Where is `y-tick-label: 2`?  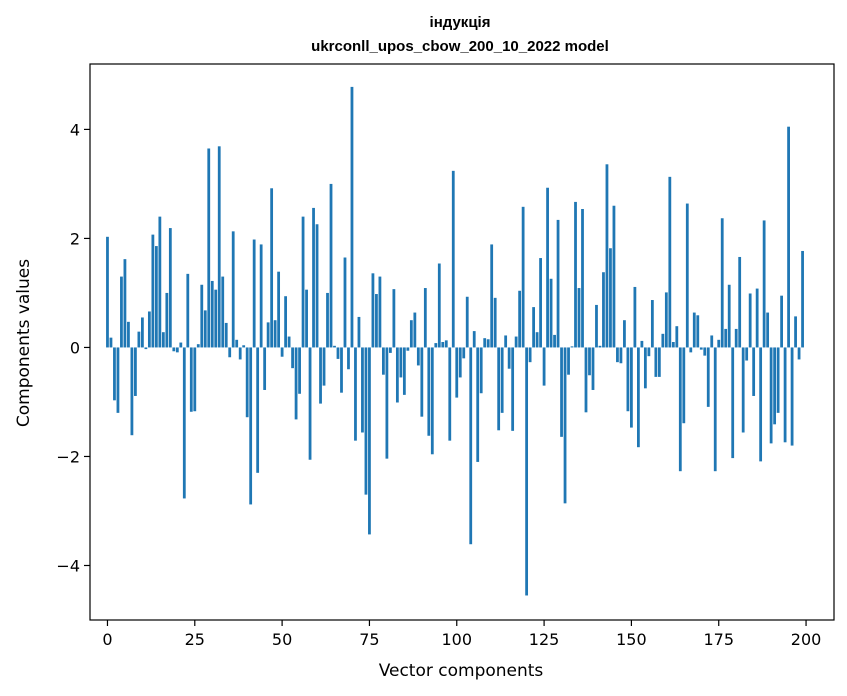
y-tick-label: 2 is located at coordinates (75, 238).